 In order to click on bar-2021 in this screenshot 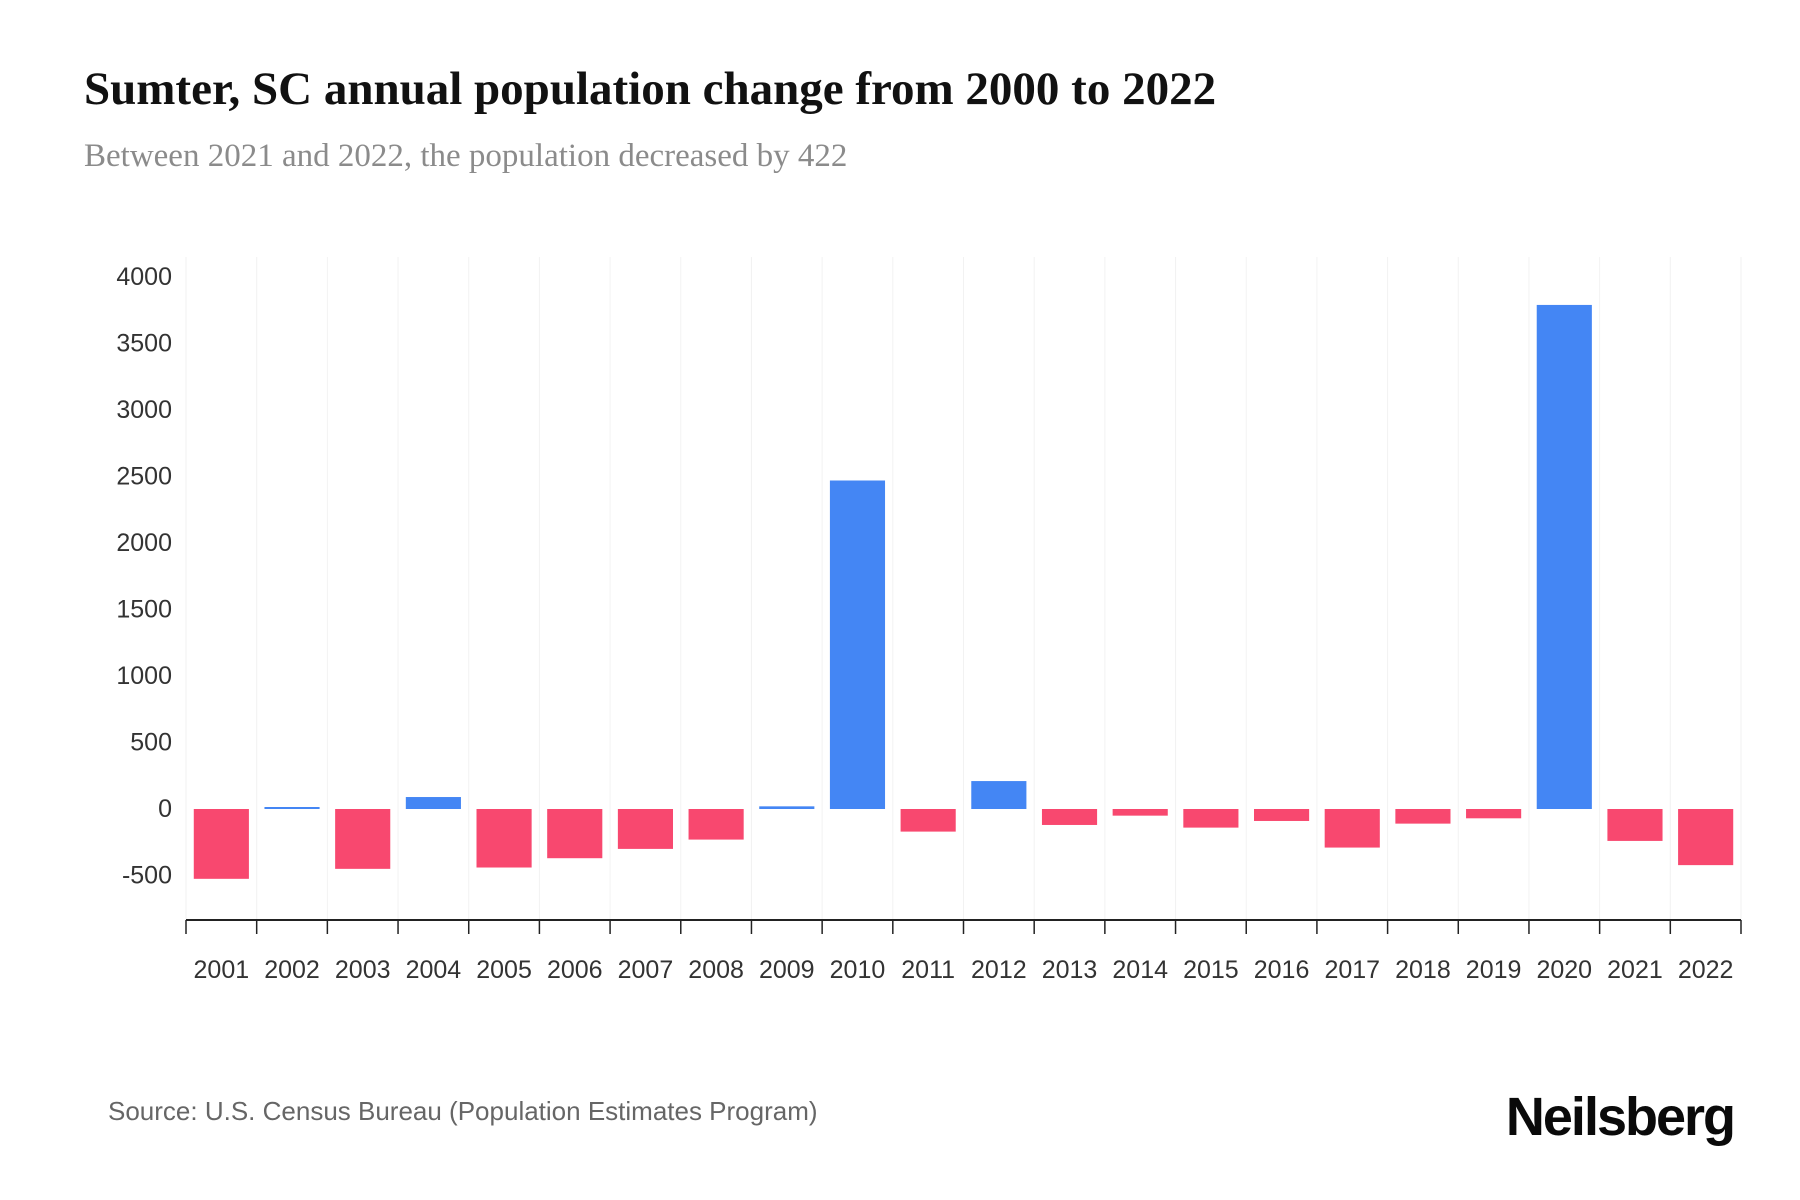, I will do `click(1635, 825)`.